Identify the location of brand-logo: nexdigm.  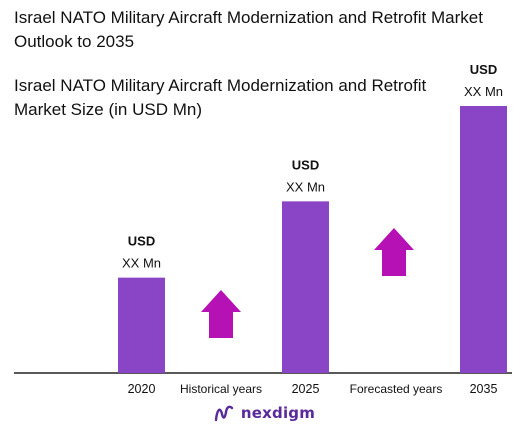
(264, 413).